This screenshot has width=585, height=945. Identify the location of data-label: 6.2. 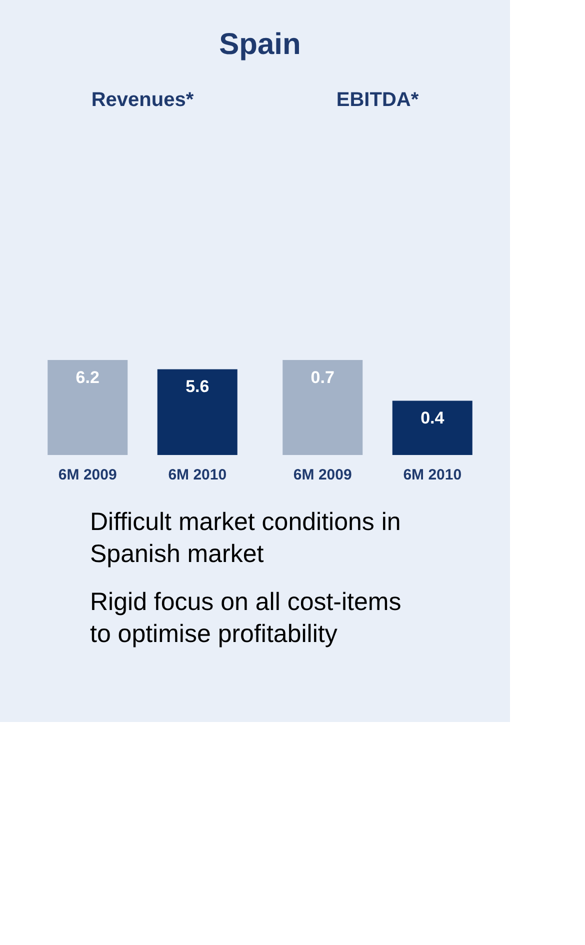
(88, 377).